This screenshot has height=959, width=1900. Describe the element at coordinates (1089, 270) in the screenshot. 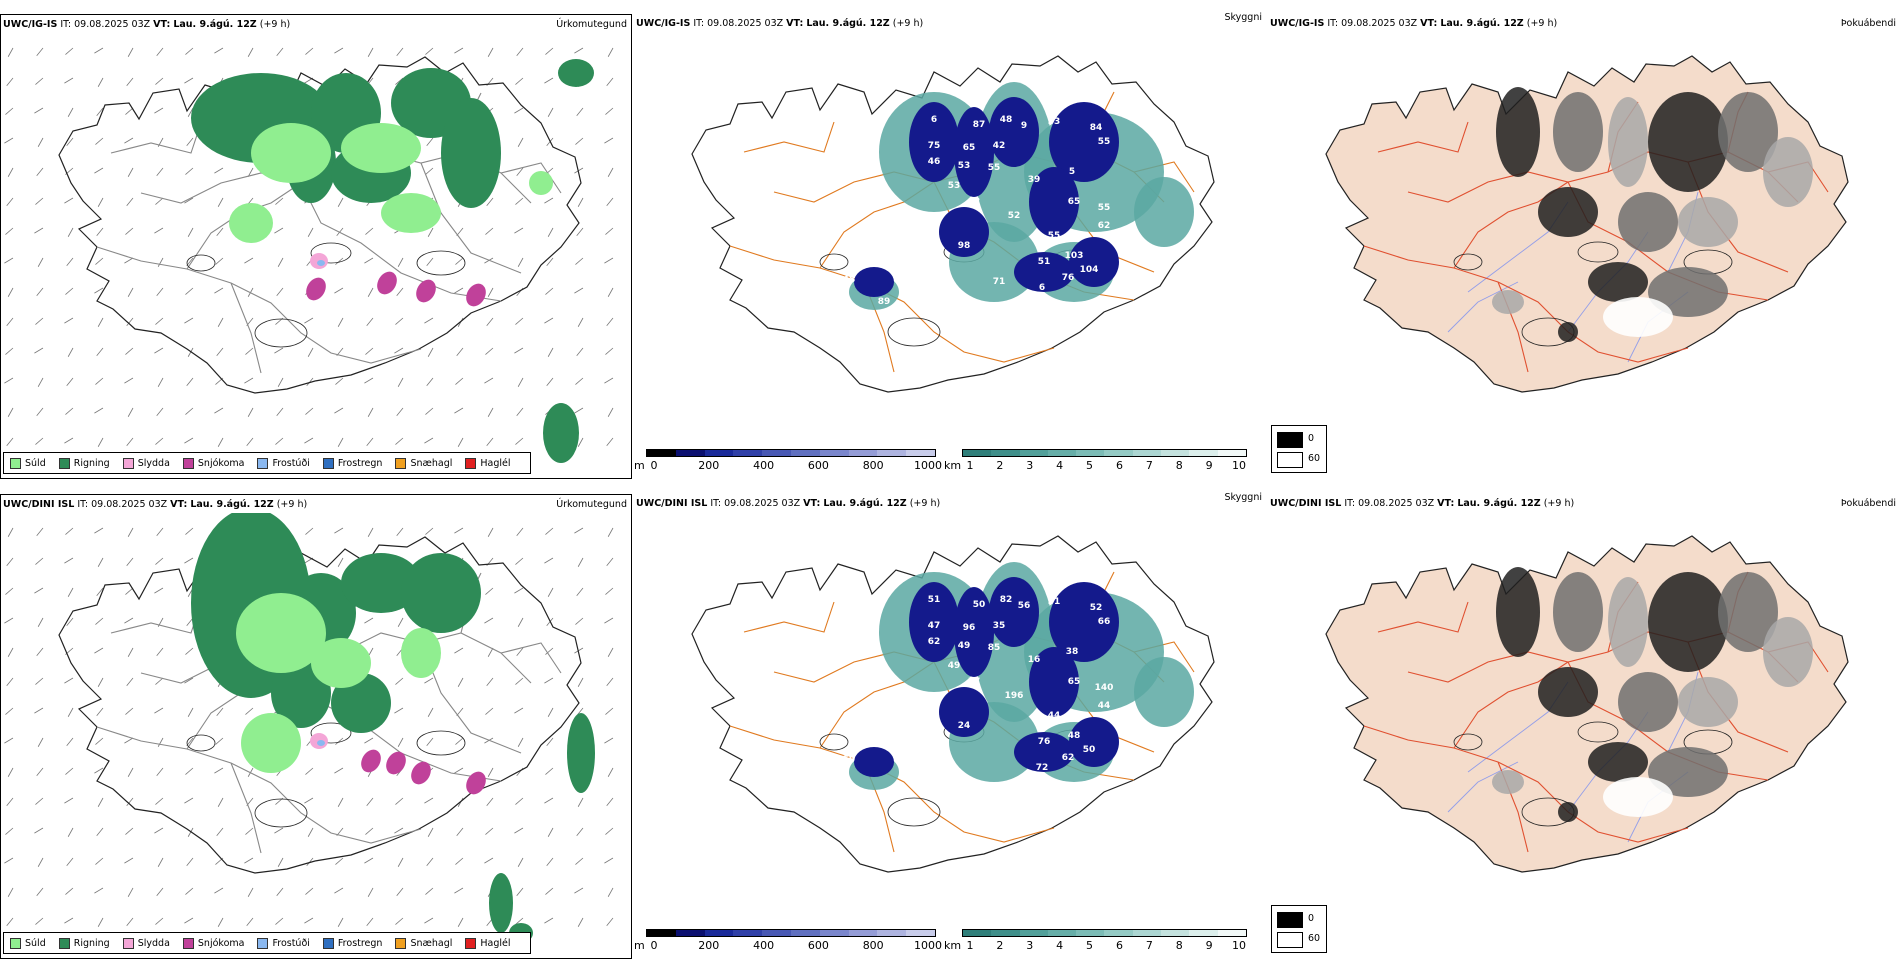

I see `cloud-base-label: 104` at that location.